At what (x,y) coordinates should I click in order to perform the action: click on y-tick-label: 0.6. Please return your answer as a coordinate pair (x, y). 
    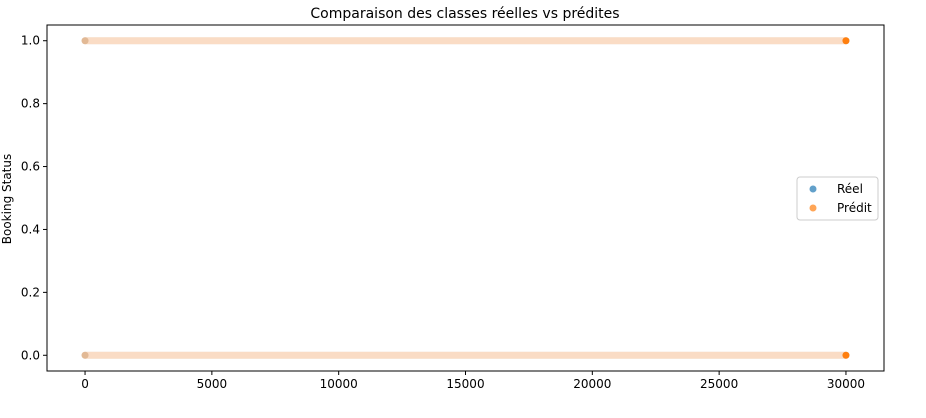
    Looking at the image, I should click on (30, 167).